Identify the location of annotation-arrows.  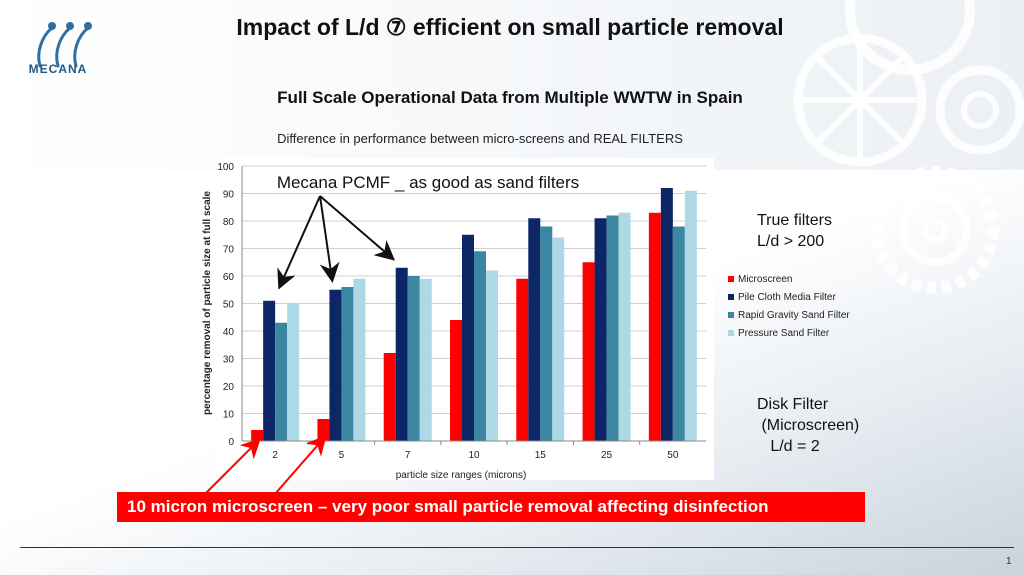
(336, 242).